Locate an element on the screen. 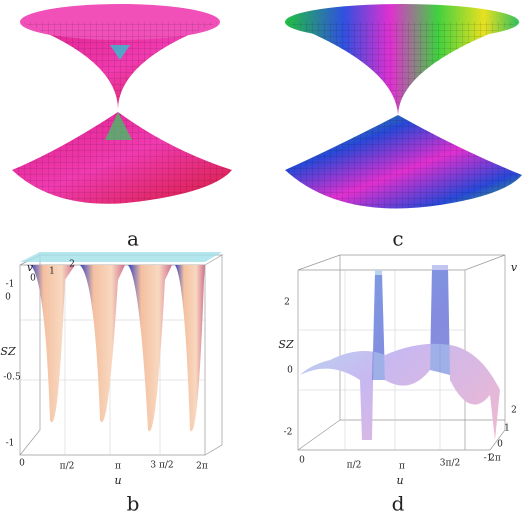 The height and width of the screenshot is (517, 531). tick-label: 3π/2 is located at coordinates (450, 464).